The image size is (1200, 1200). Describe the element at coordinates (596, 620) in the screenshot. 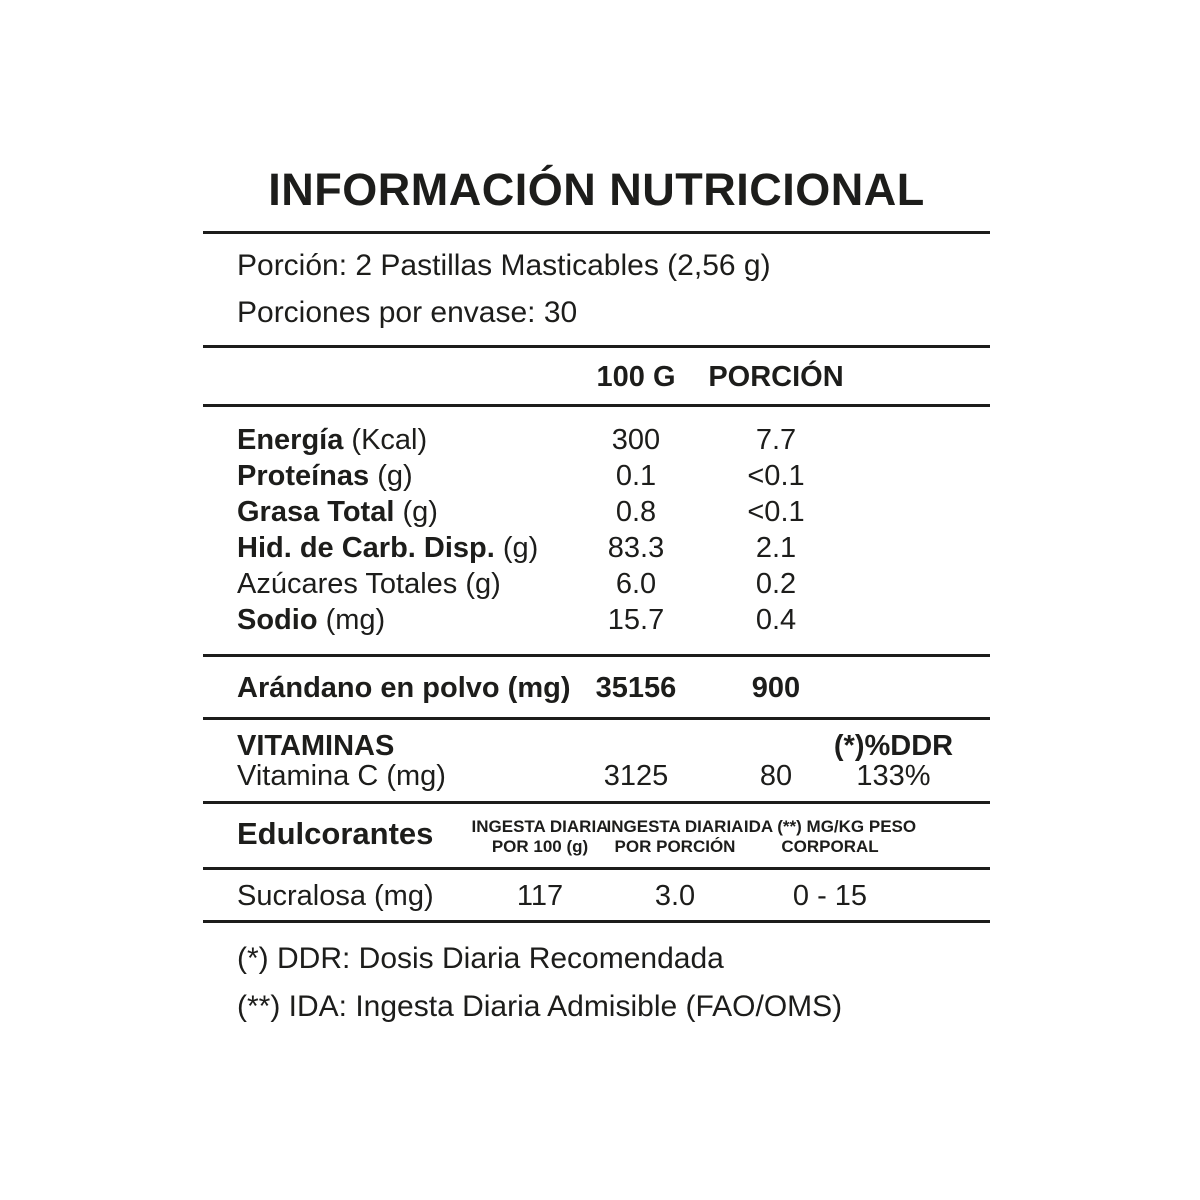

I see `nutrient-row-sodio: Sodio (mg) 15.7 0.4` at that location.